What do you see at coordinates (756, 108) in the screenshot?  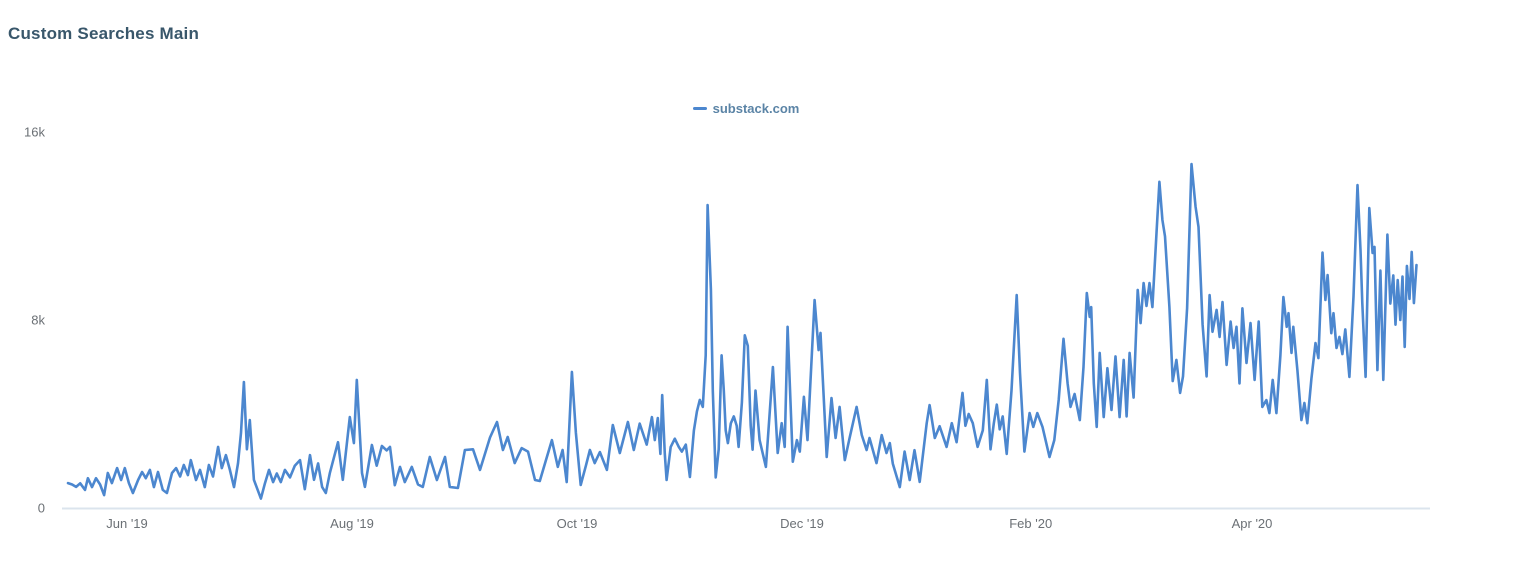 I see `legend-series-label: substack.com` at bounding box center [756, 108].